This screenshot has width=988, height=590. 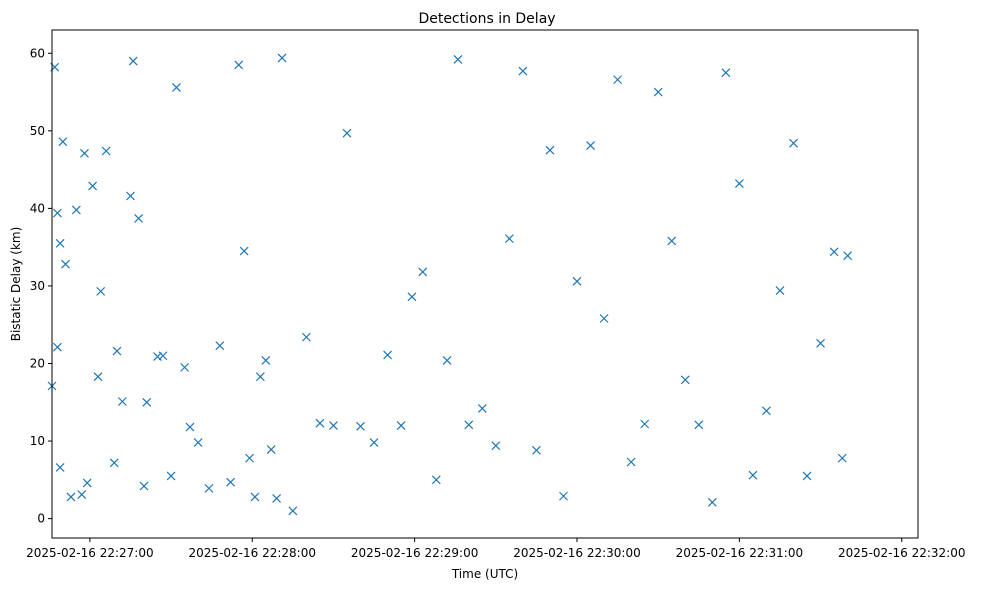 What do you see at coordinates (486, 19) in the screenshot?
I see `chart-title: Detections in Delay` at bounding box center [486, 19].